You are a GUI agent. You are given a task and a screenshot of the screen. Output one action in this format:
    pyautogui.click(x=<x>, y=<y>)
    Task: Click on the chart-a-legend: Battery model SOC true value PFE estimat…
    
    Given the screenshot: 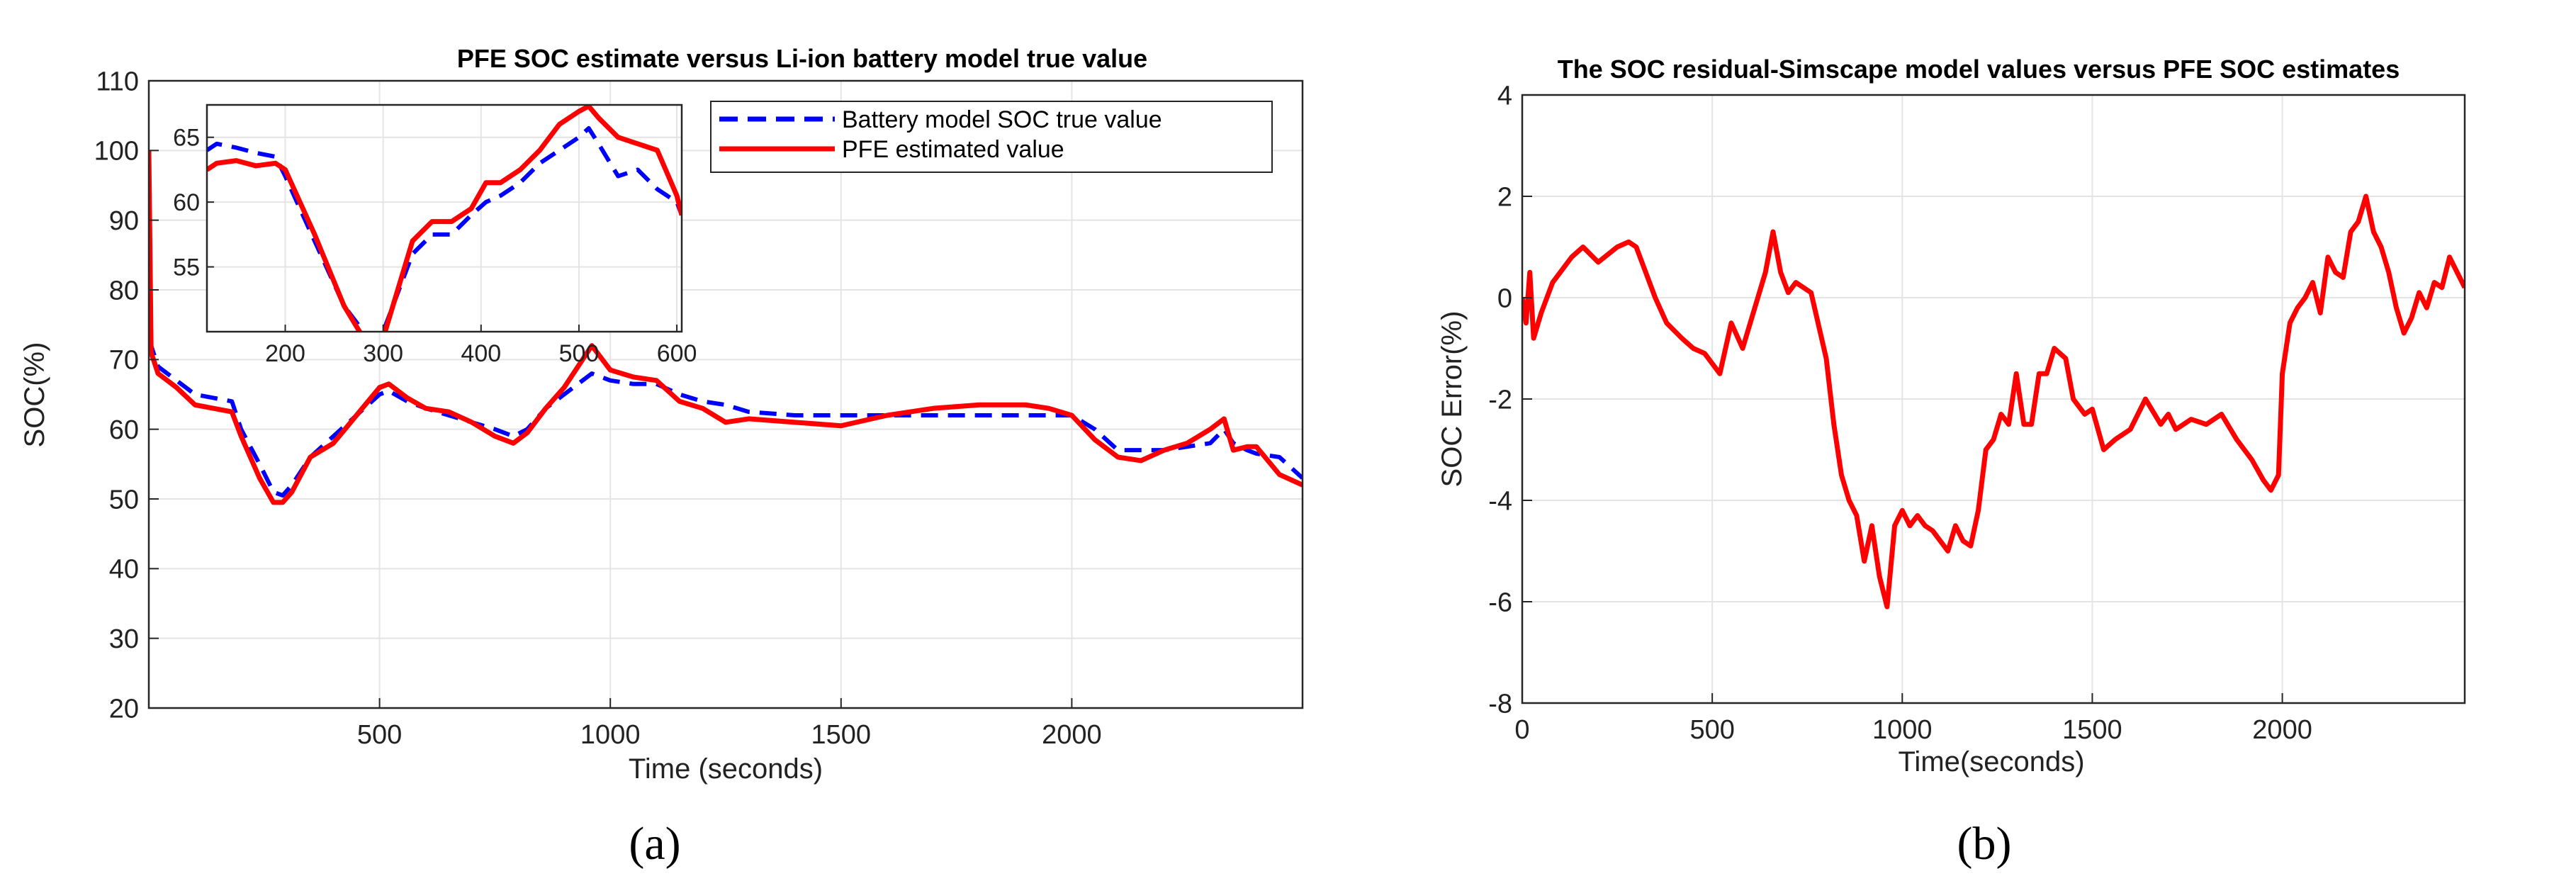 What is the action you would take?
    pyautogui.click(x=991, y=137)
    